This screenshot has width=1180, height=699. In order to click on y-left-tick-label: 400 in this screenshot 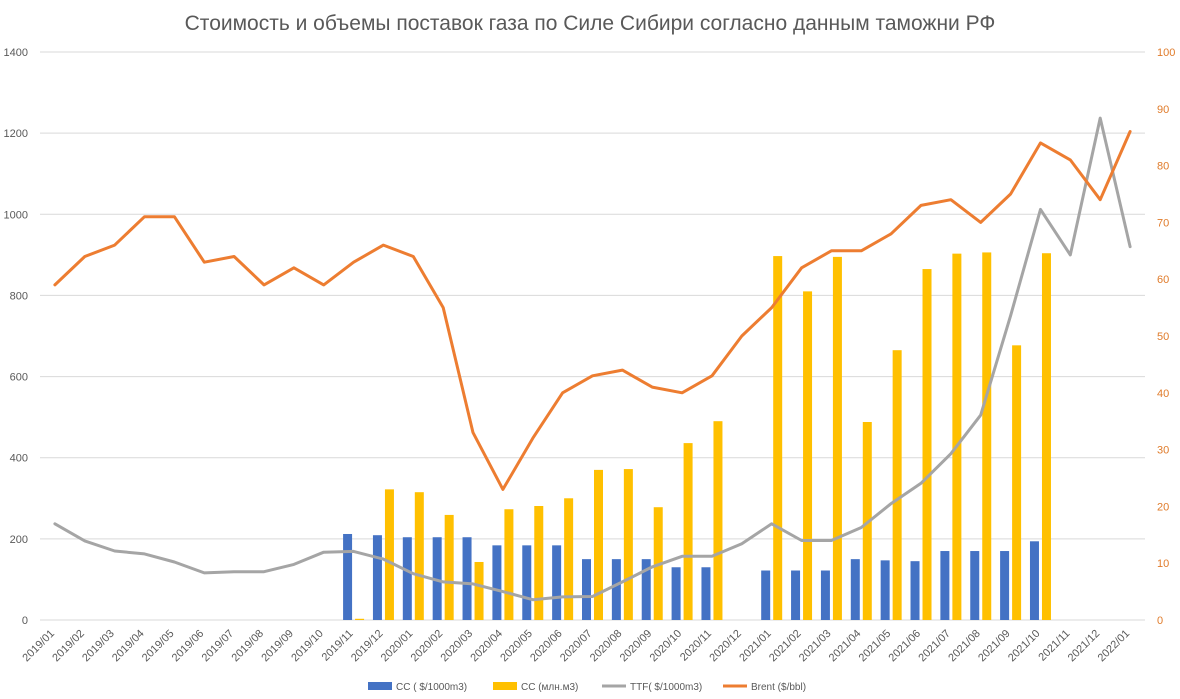, I will do `click(19, 459)`.